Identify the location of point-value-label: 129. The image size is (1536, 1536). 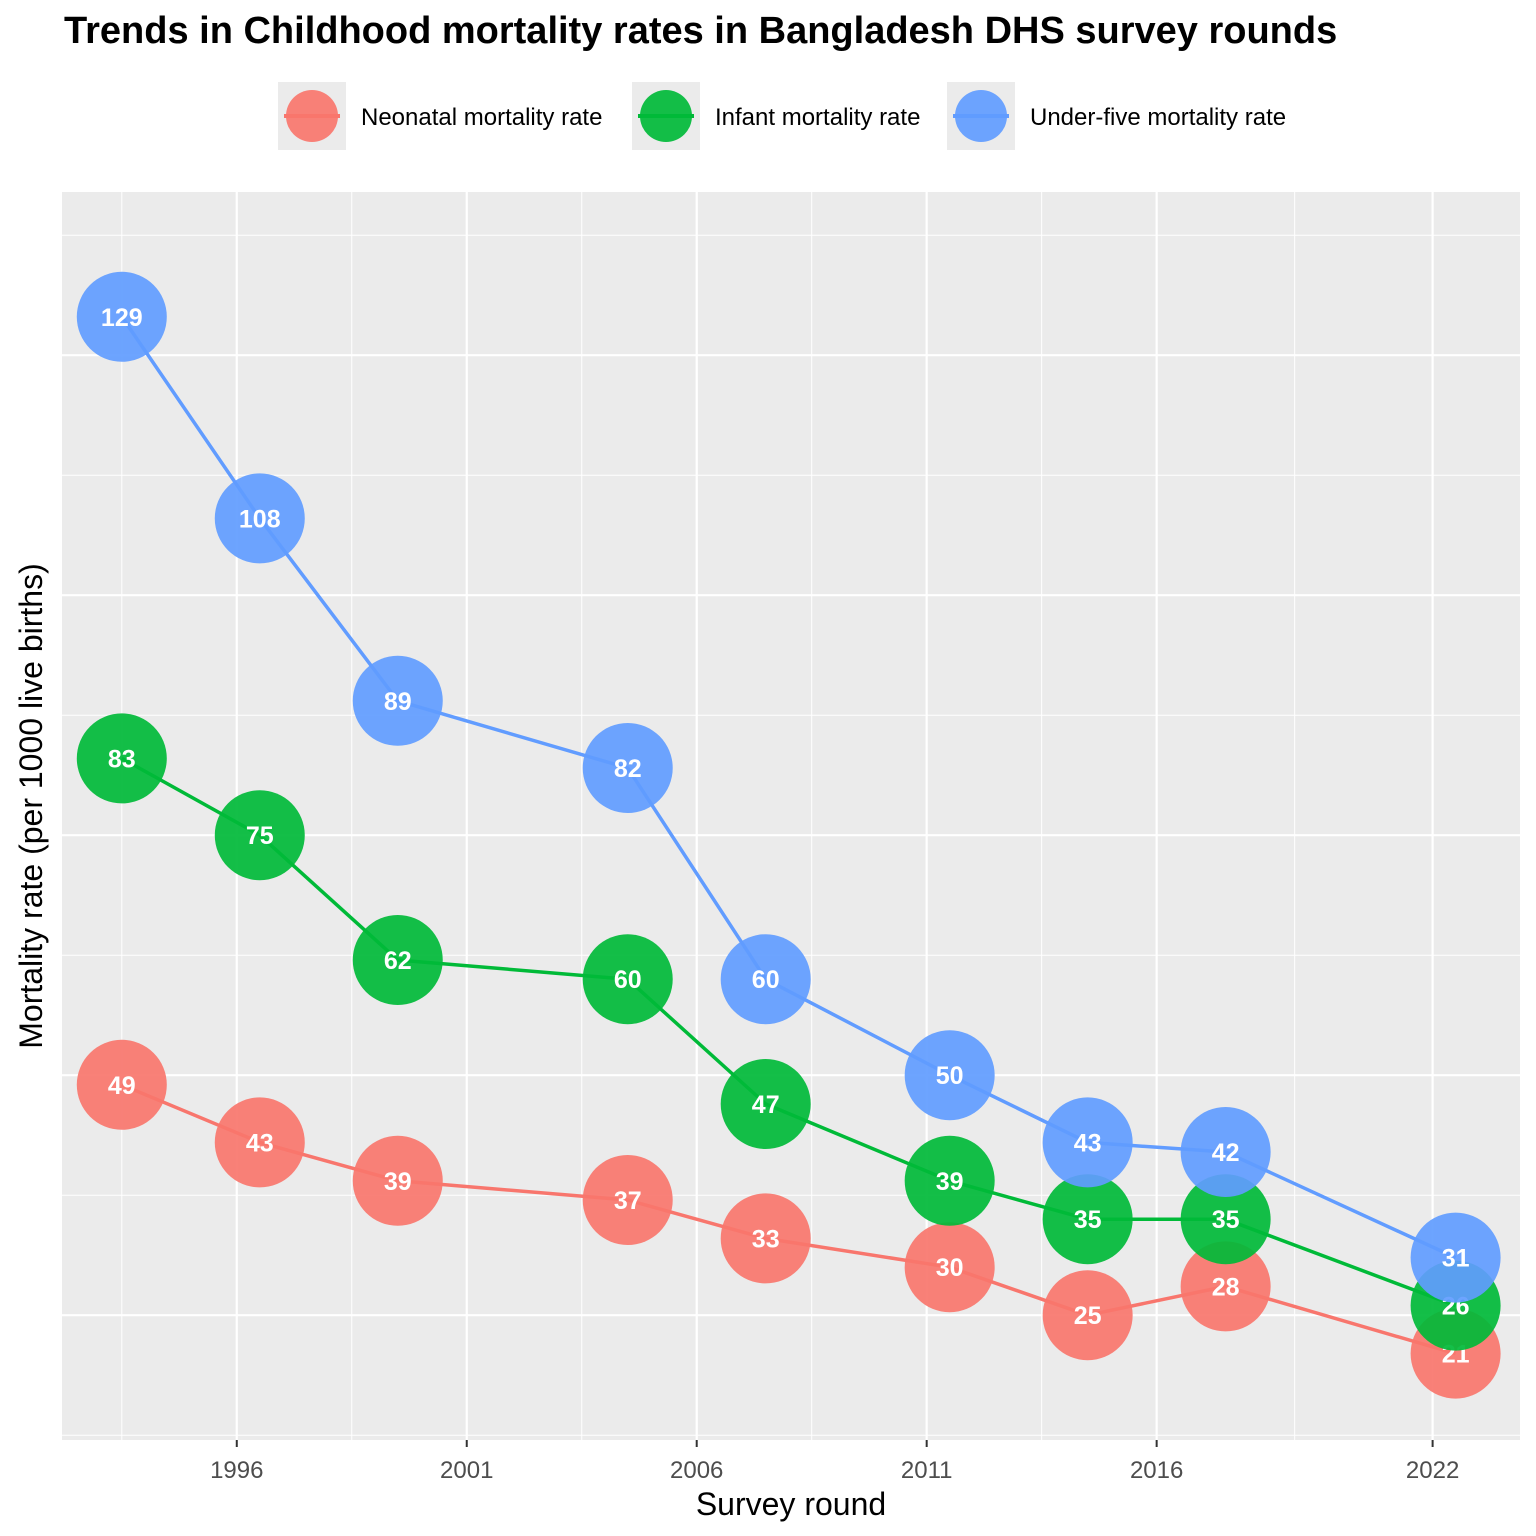
(122, 318).